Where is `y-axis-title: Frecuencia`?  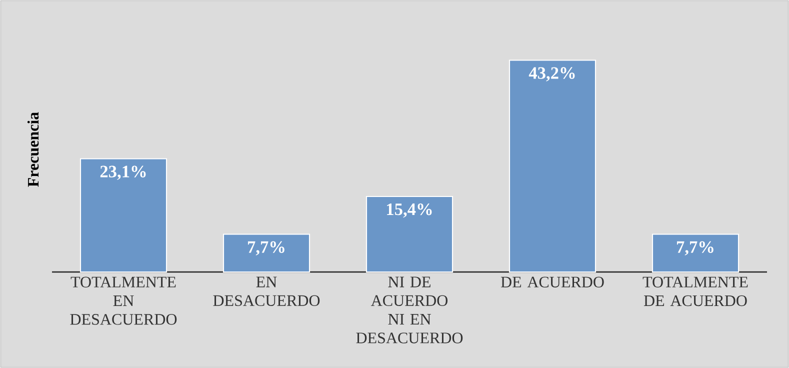
y-axis-title: Frecuencia is located at coordinates (33, 149).